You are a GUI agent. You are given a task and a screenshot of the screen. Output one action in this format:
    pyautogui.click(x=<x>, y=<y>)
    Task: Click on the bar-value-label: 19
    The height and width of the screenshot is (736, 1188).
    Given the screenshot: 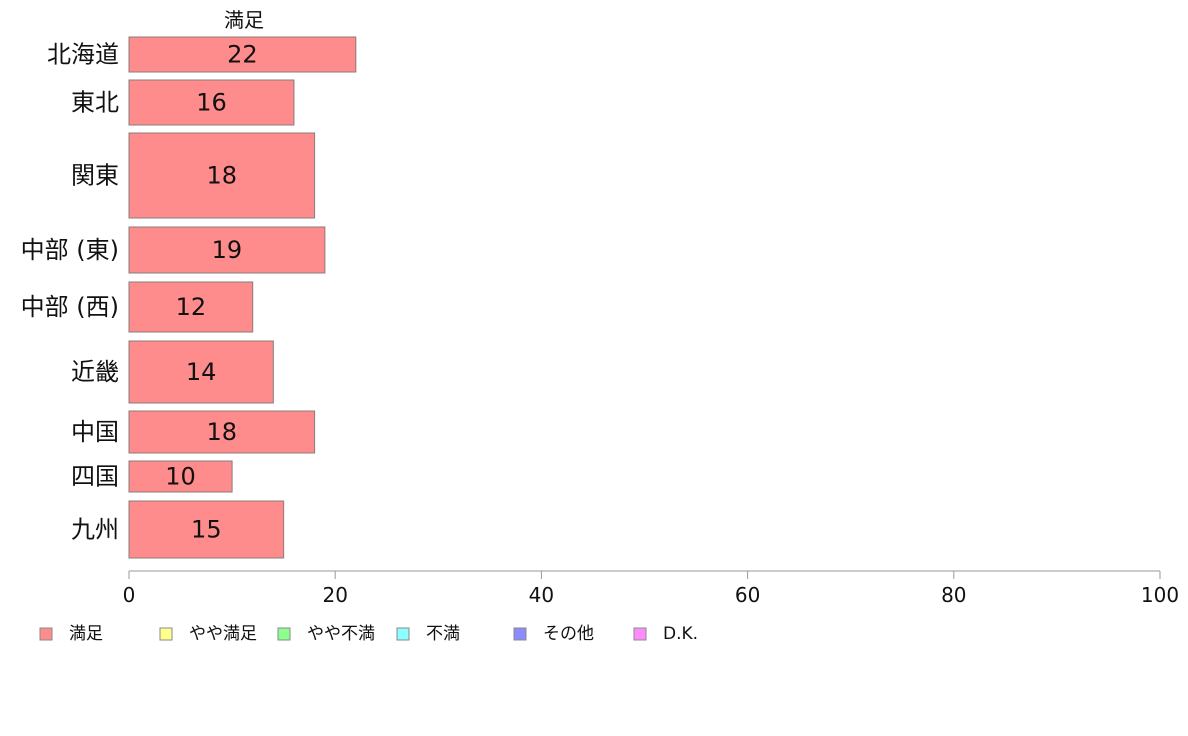 What is the action you would take?
    pyautogui.click(x=227, y=250)
    